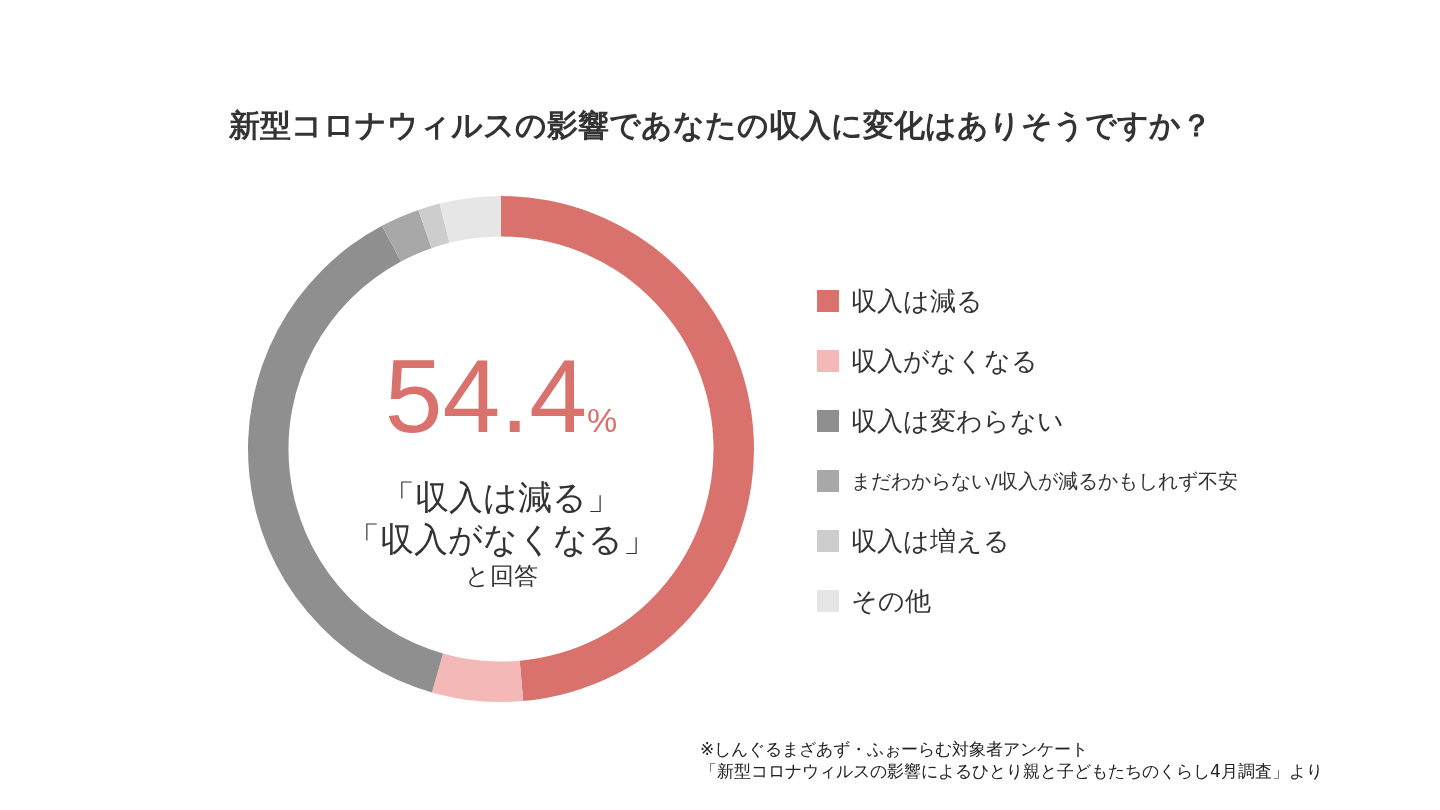  Describe the element at coordinates (895, 749) in the screenshot. I see `text: ※しんぐるまざあず・ふぉーらむ対象者アンケート` at that location.